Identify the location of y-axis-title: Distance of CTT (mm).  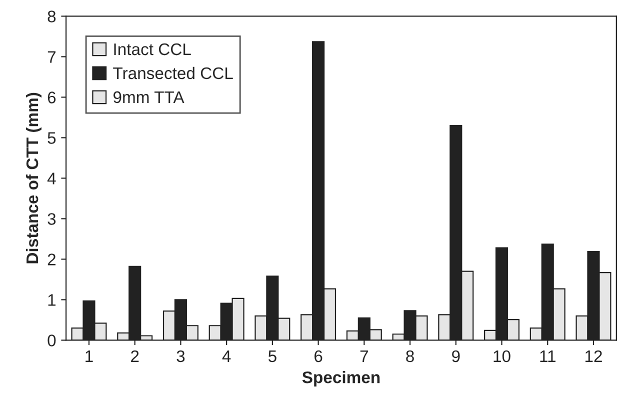
(34, 178).